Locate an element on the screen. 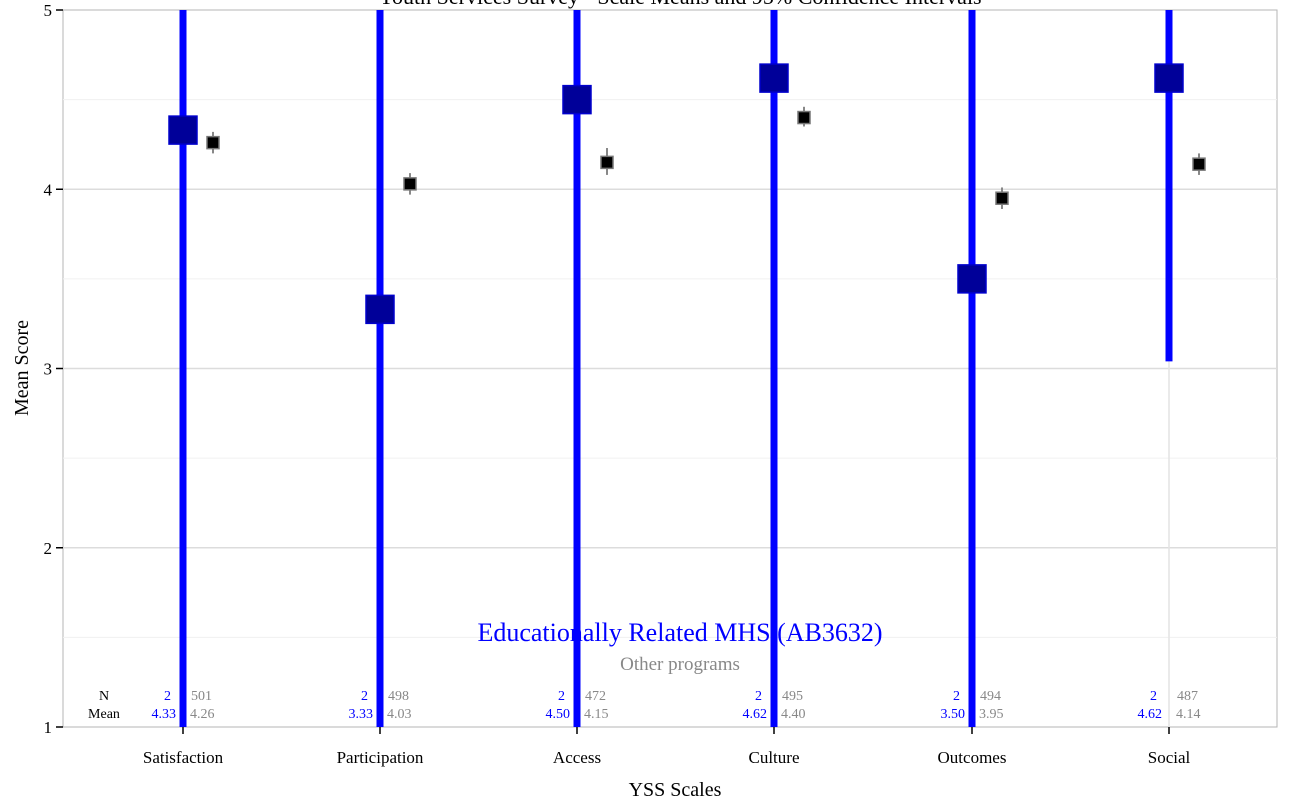 The width and height of the screenshot is (1291, 804). other-mean-label: 4.03 is located at coordinates (399, 714).